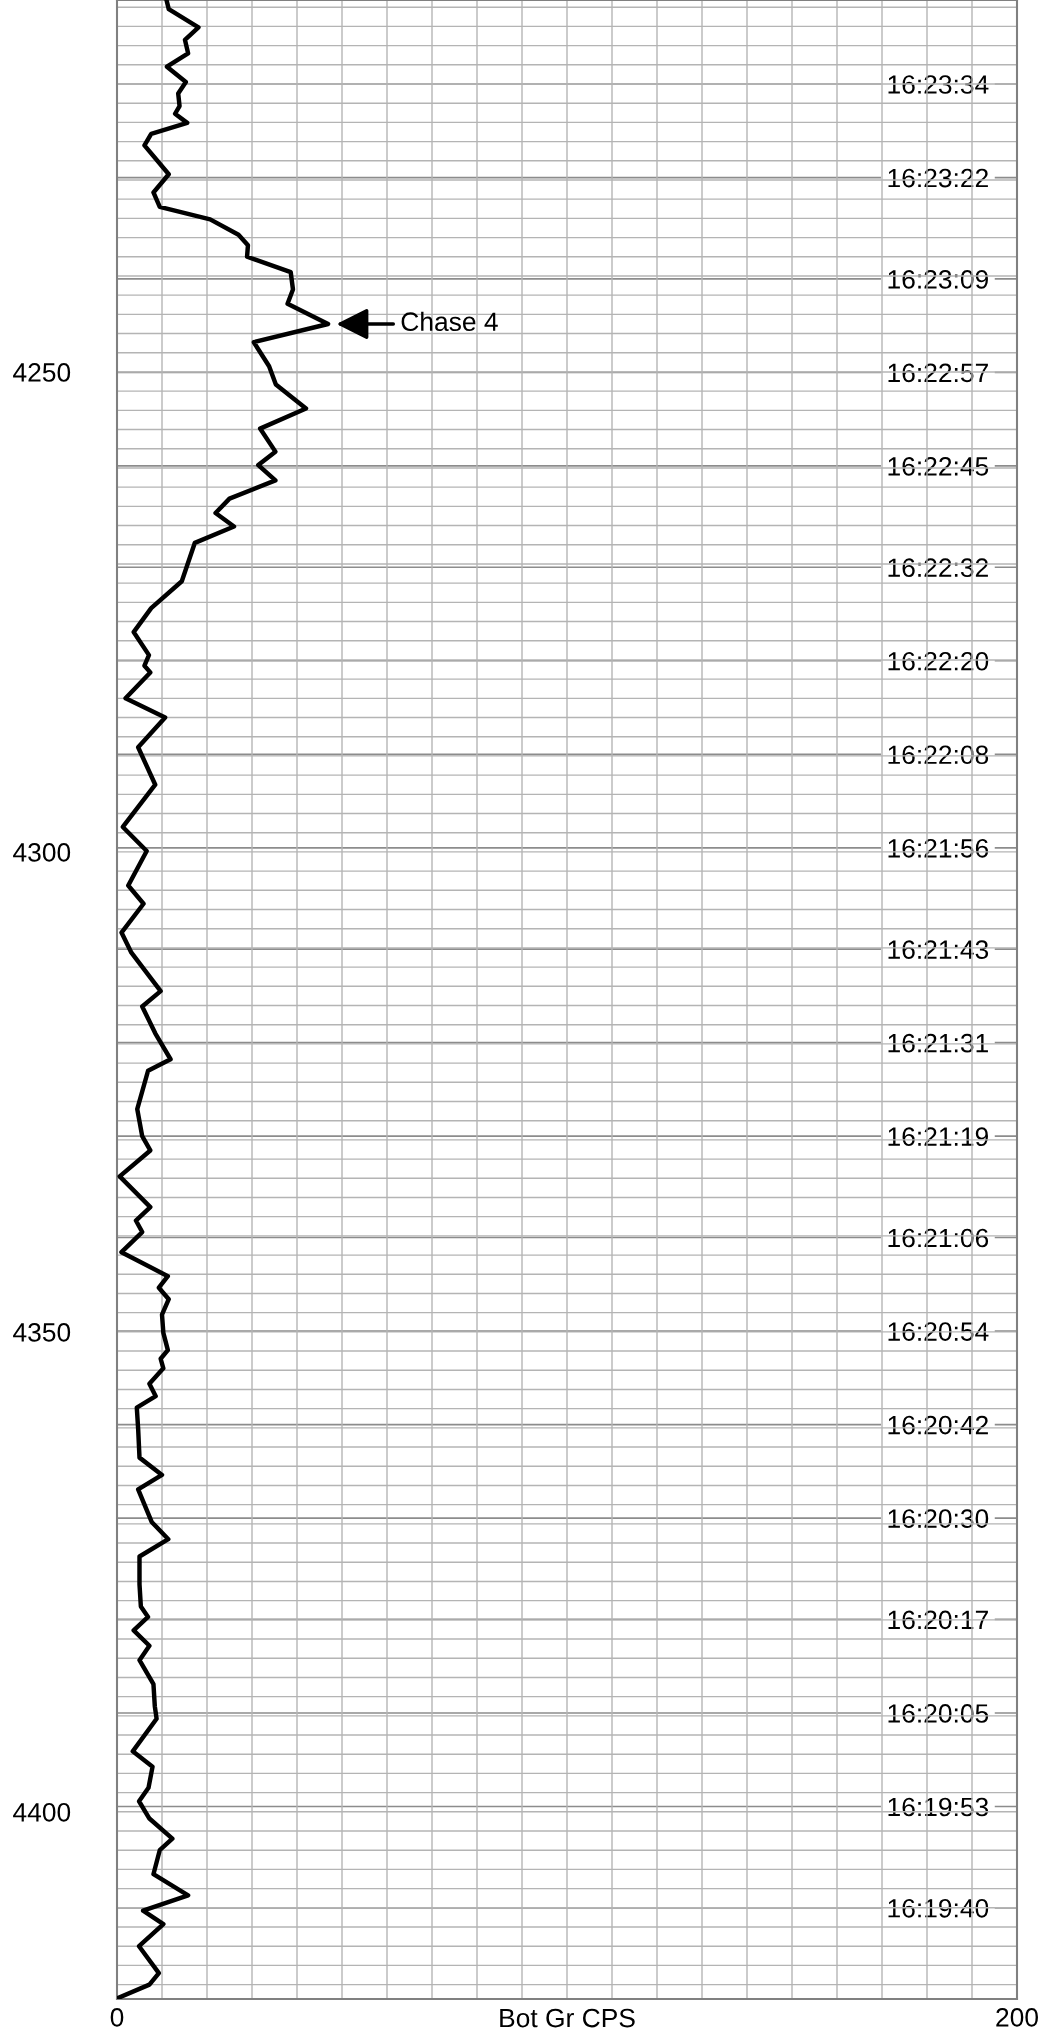 The height and width of the screenshot is (2038, 1045). Describe the element at coordinates (938, 1331) in the screenshot. I see `y2-tick-label: 16:20:54` at that location.